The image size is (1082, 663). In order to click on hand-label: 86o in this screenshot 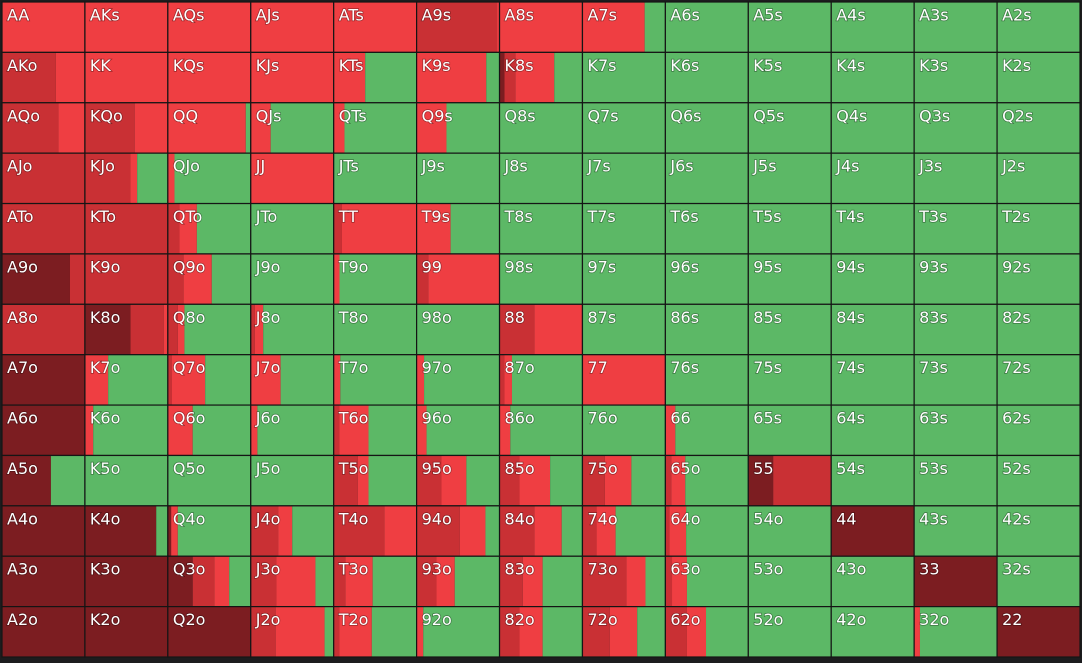, I will do `click(520, 418)`.